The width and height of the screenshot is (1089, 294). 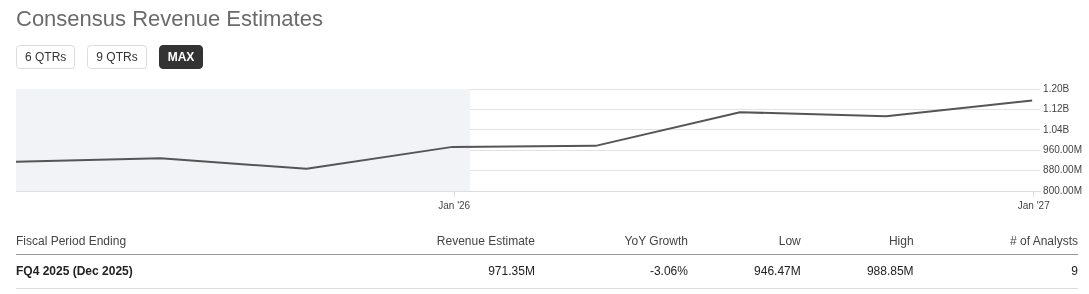 I want to click on text: 6 QTRs, so click(x=46, y=57).